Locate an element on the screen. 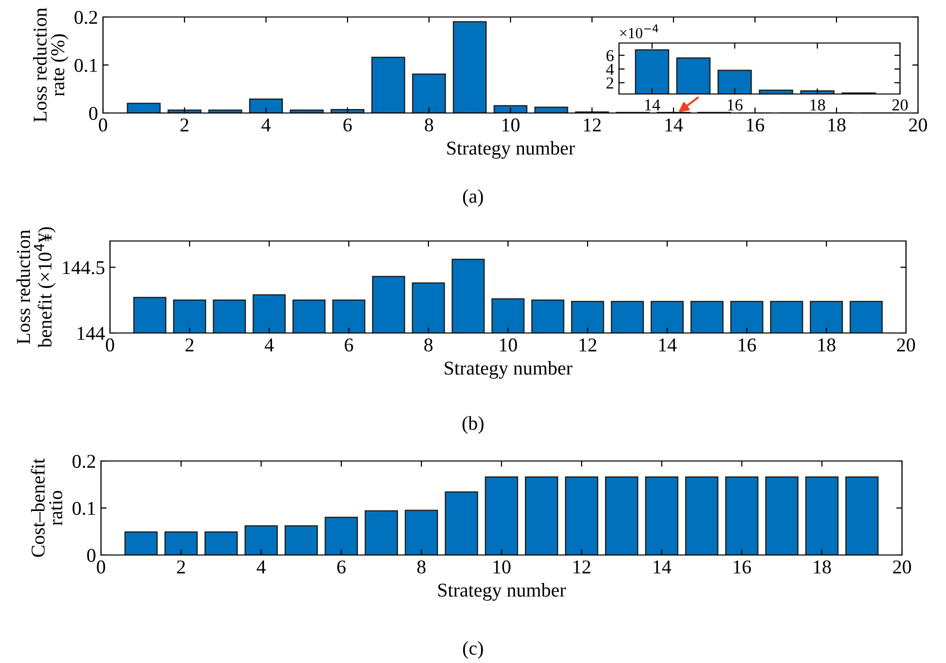 This screenshot has width=946, height=663. y-tick-label: 2 is located at coordinates (610, 82).